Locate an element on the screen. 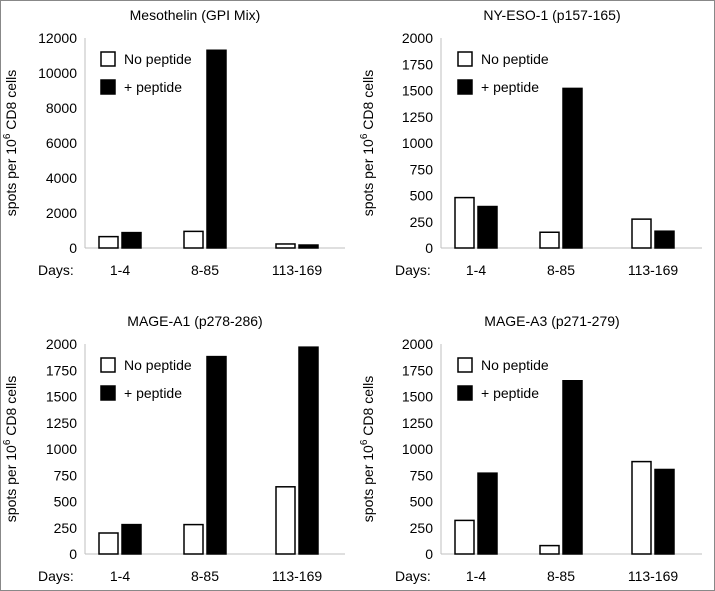  chart-title: NY-ESO-1 (p157-165) is located at coordinates (551, 15).